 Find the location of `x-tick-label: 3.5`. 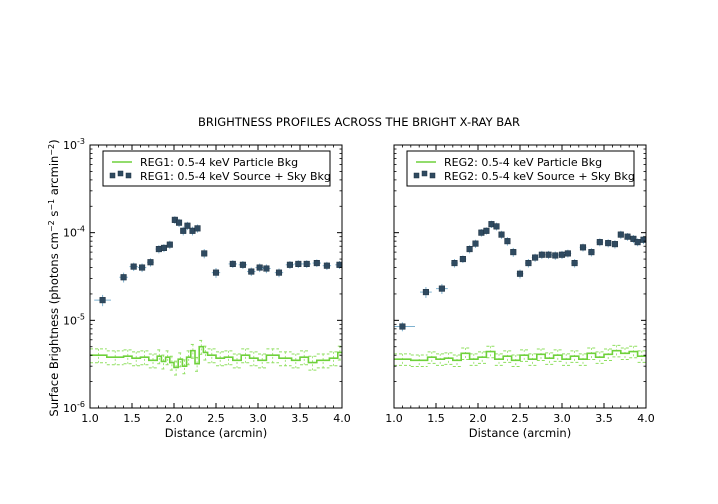

x-tick-label: 3.5 is located at coordinates (300, 418).